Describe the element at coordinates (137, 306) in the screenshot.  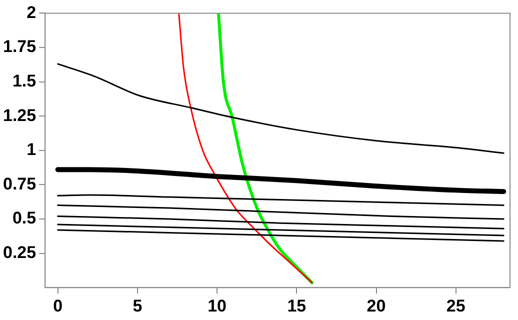
I see `x-tick-label: 5` at that location.